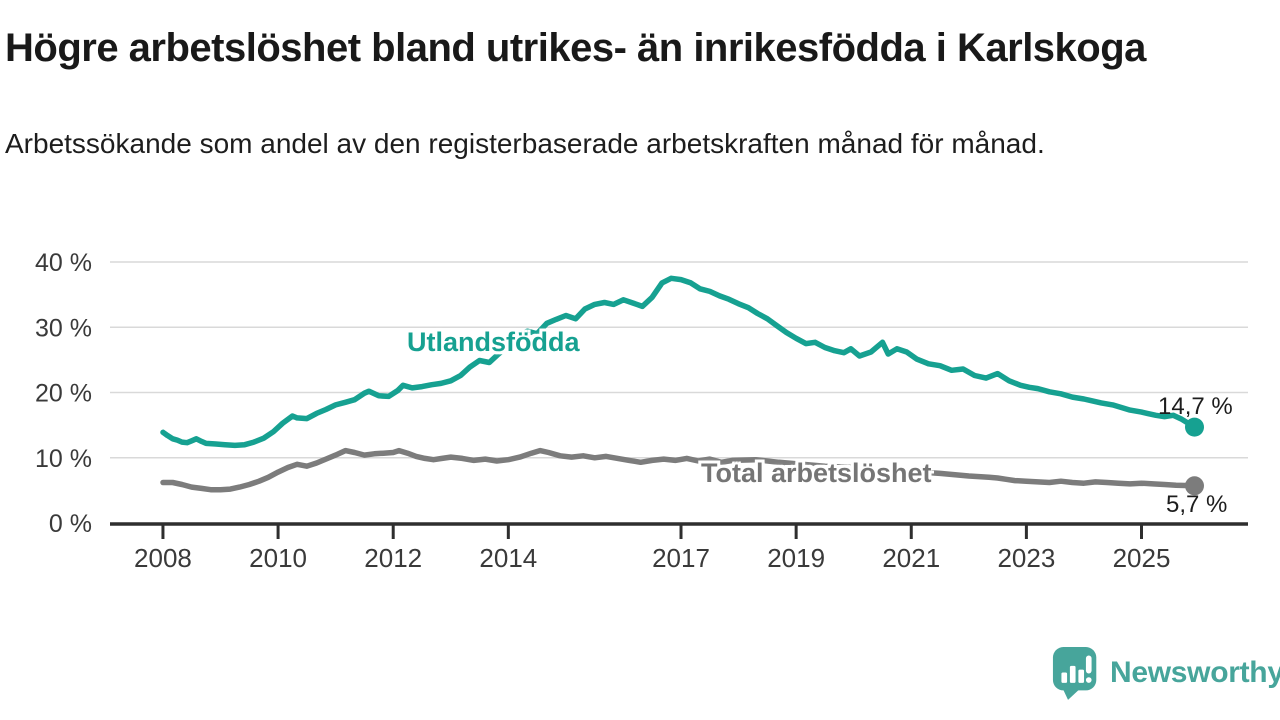  I want to click on series-line-total, so click(679, 470).